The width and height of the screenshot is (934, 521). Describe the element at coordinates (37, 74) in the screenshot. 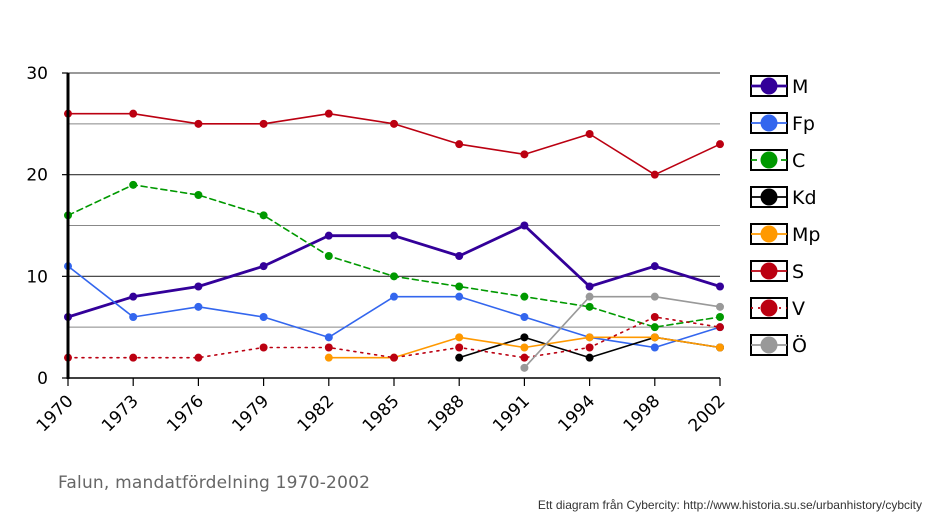

I see `y-tick-label-30: 30` at that location.